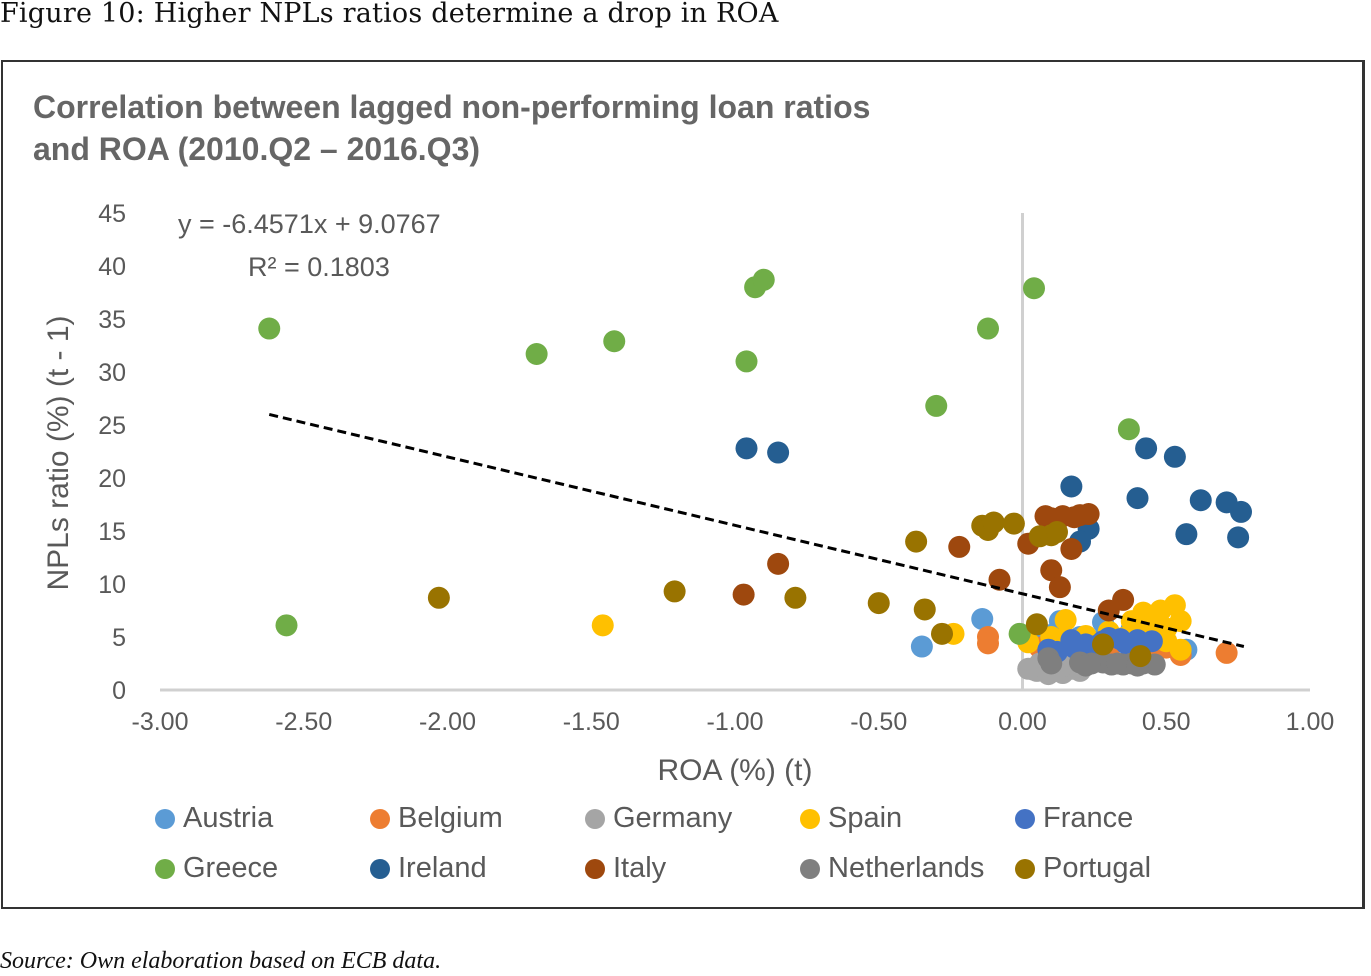 This screenshot has height=976, width=1371. What do you see at coordinates (450, 818) in the screenshot?
I see `legend-label: Belgium` at bounding box center [450, 818].